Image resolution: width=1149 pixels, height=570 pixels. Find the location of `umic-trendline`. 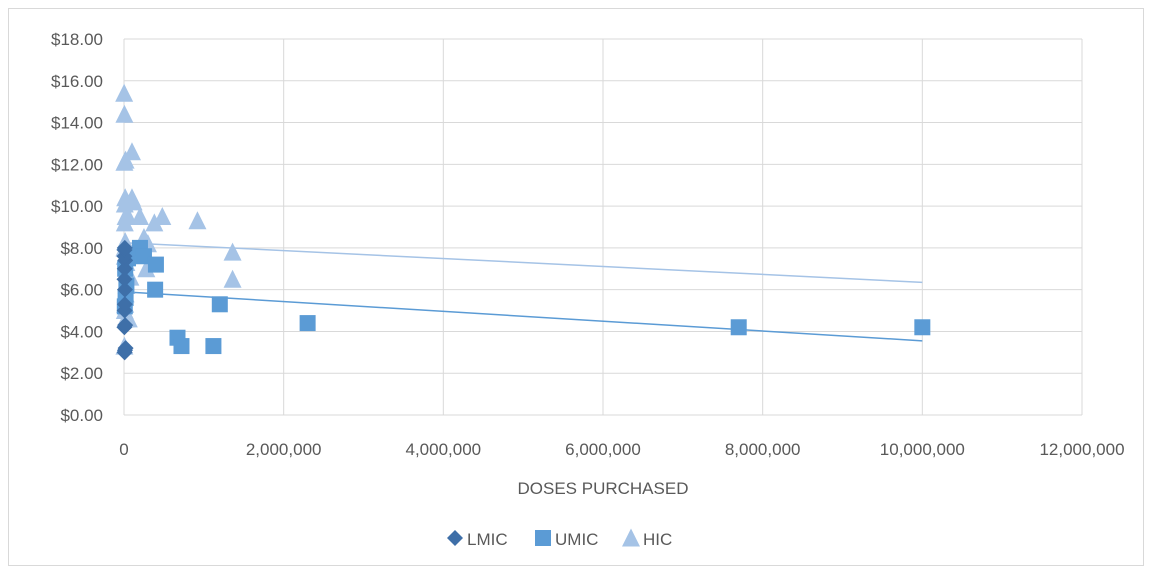

umic-trendline is located at coordinates (523, 316).